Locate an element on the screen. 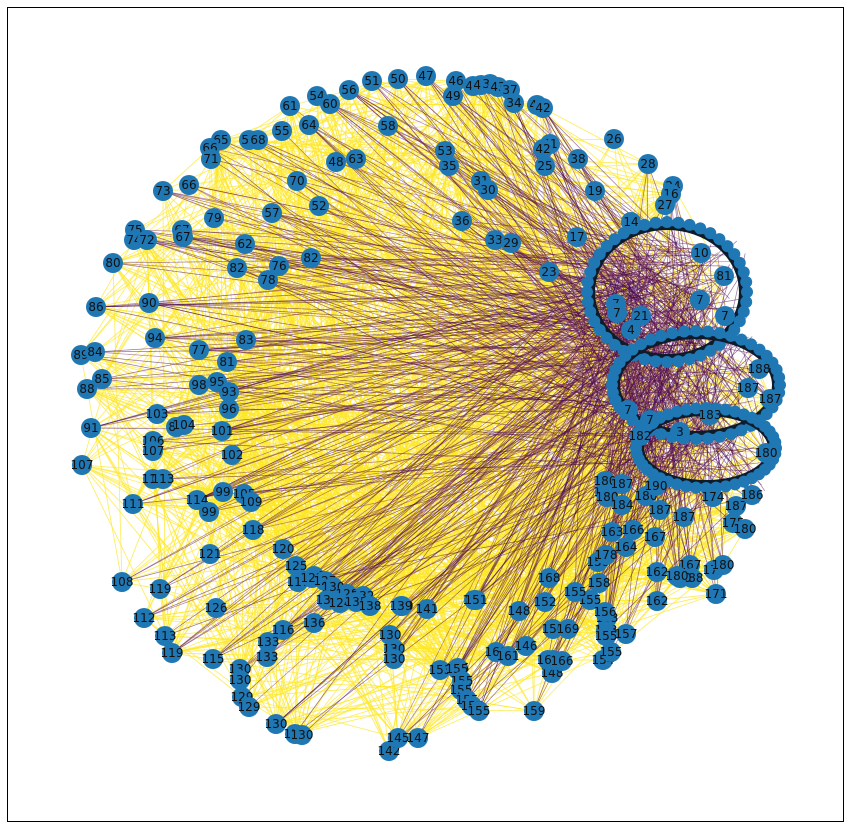 The width and height of the screenshot is (851, 829). graph-node: 129 is located at coordinates (249, 707).